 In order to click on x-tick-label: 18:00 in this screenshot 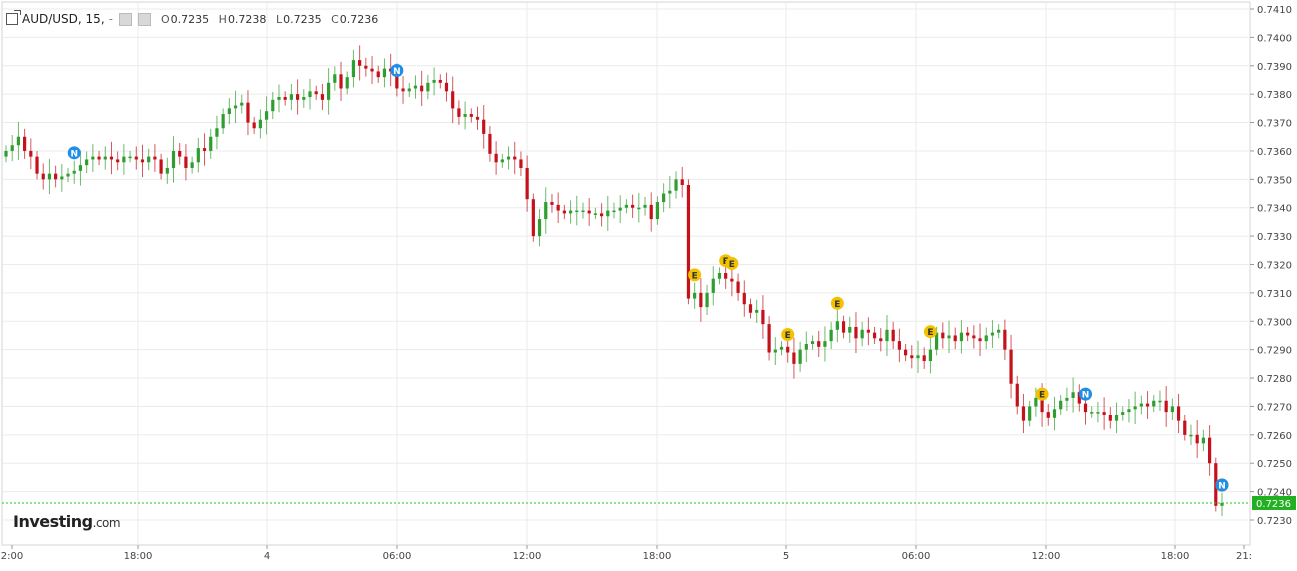, I will do `click(138, 556)`.